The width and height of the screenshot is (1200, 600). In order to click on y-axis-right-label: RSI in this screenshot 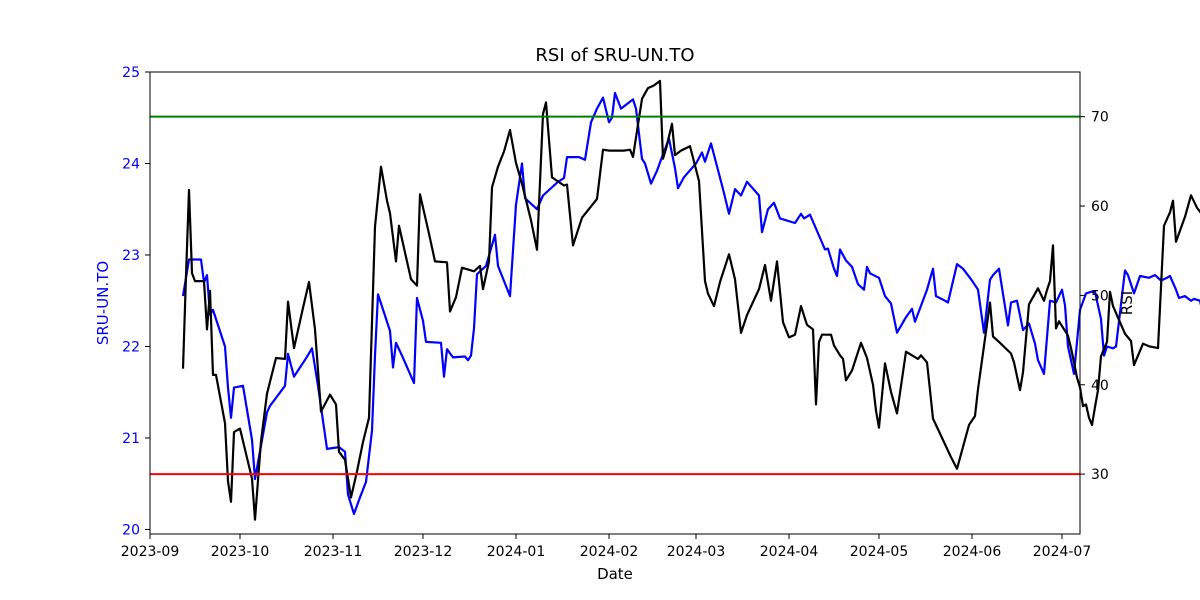, I will do `click(1127, 303)`.